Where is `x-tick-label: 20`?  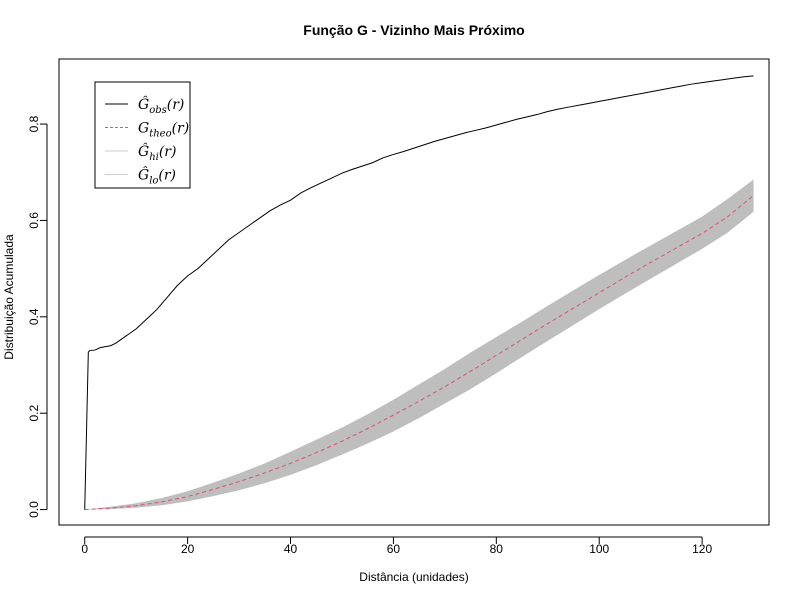
x-tick-label: 20 is located at coordinates (188, 549).